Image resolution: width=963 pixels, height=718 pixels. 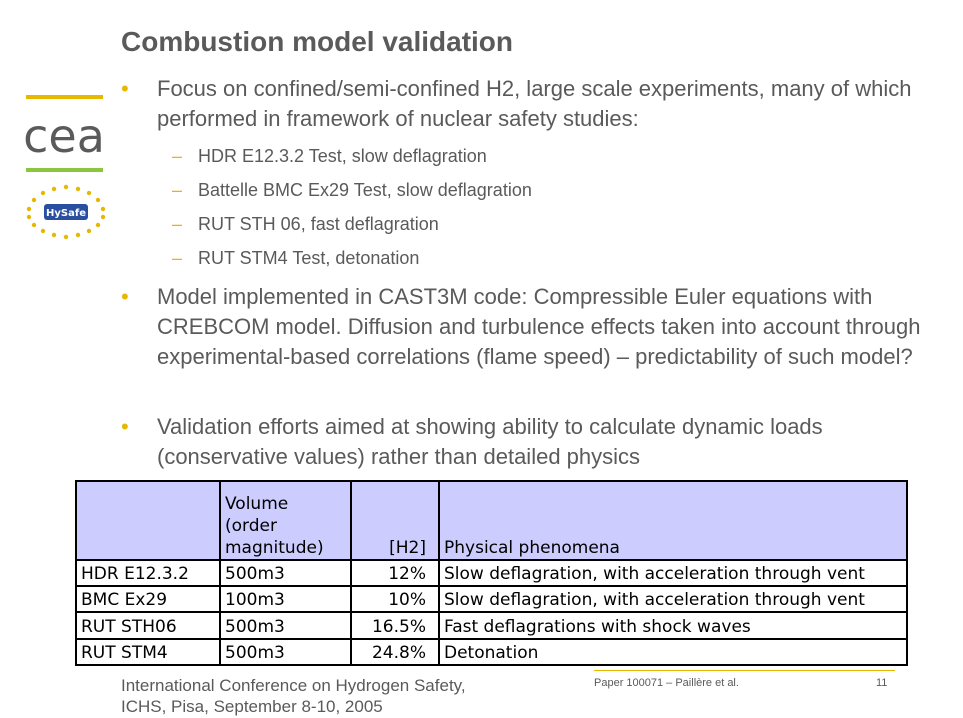 I want to click on hysafe-stars-ring, so click(x=66, y=212).